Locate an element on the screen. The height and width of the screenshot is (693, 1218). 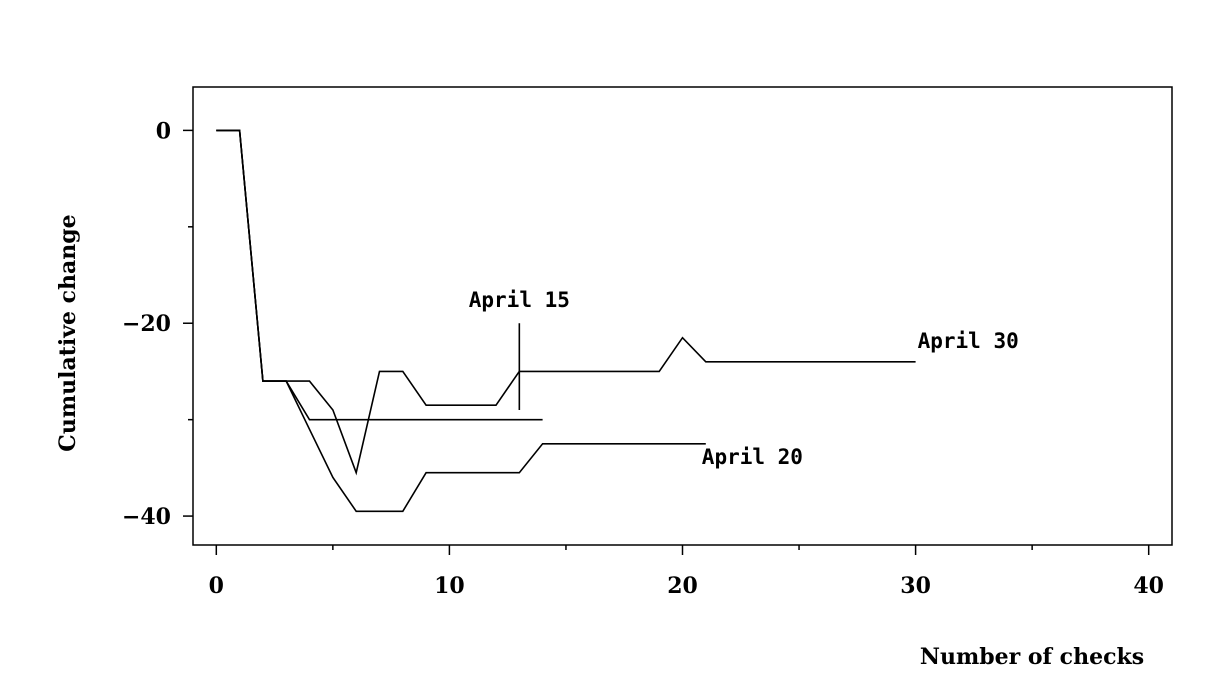
y-tick-label: 0 is located at coordinates (163, 131).